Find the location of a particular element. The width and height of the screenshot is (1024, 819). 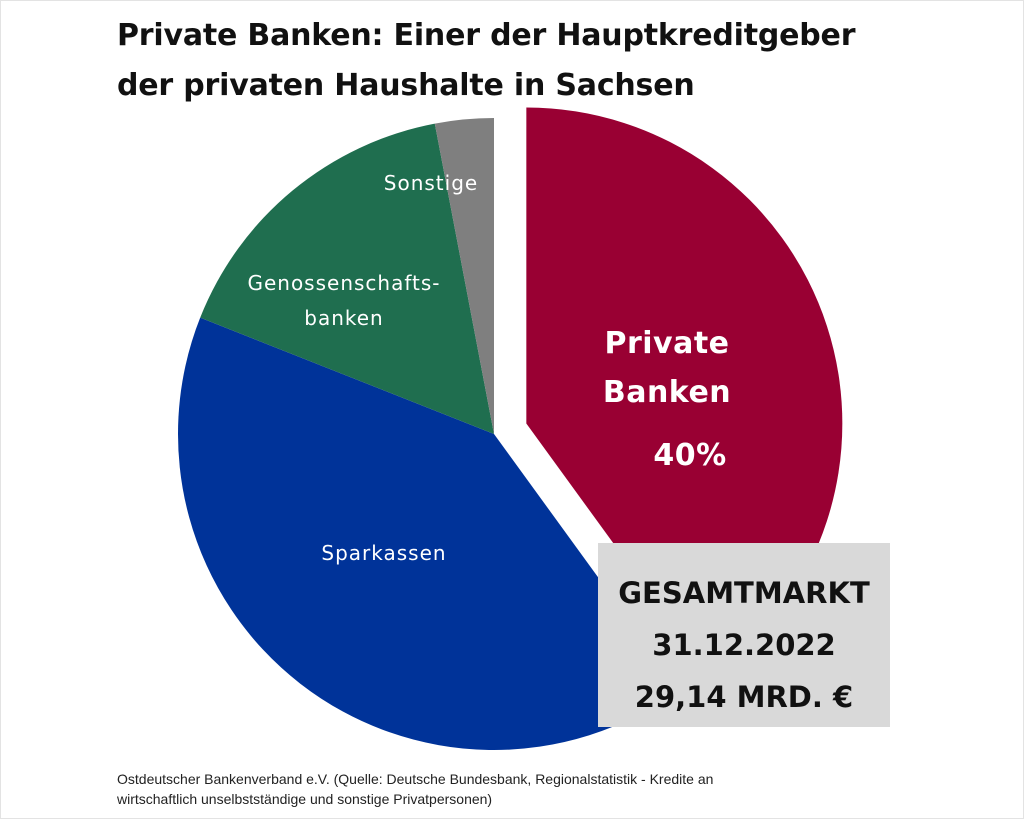

slice-label-private-banken-1: Private is located at coordinates (666, 343).